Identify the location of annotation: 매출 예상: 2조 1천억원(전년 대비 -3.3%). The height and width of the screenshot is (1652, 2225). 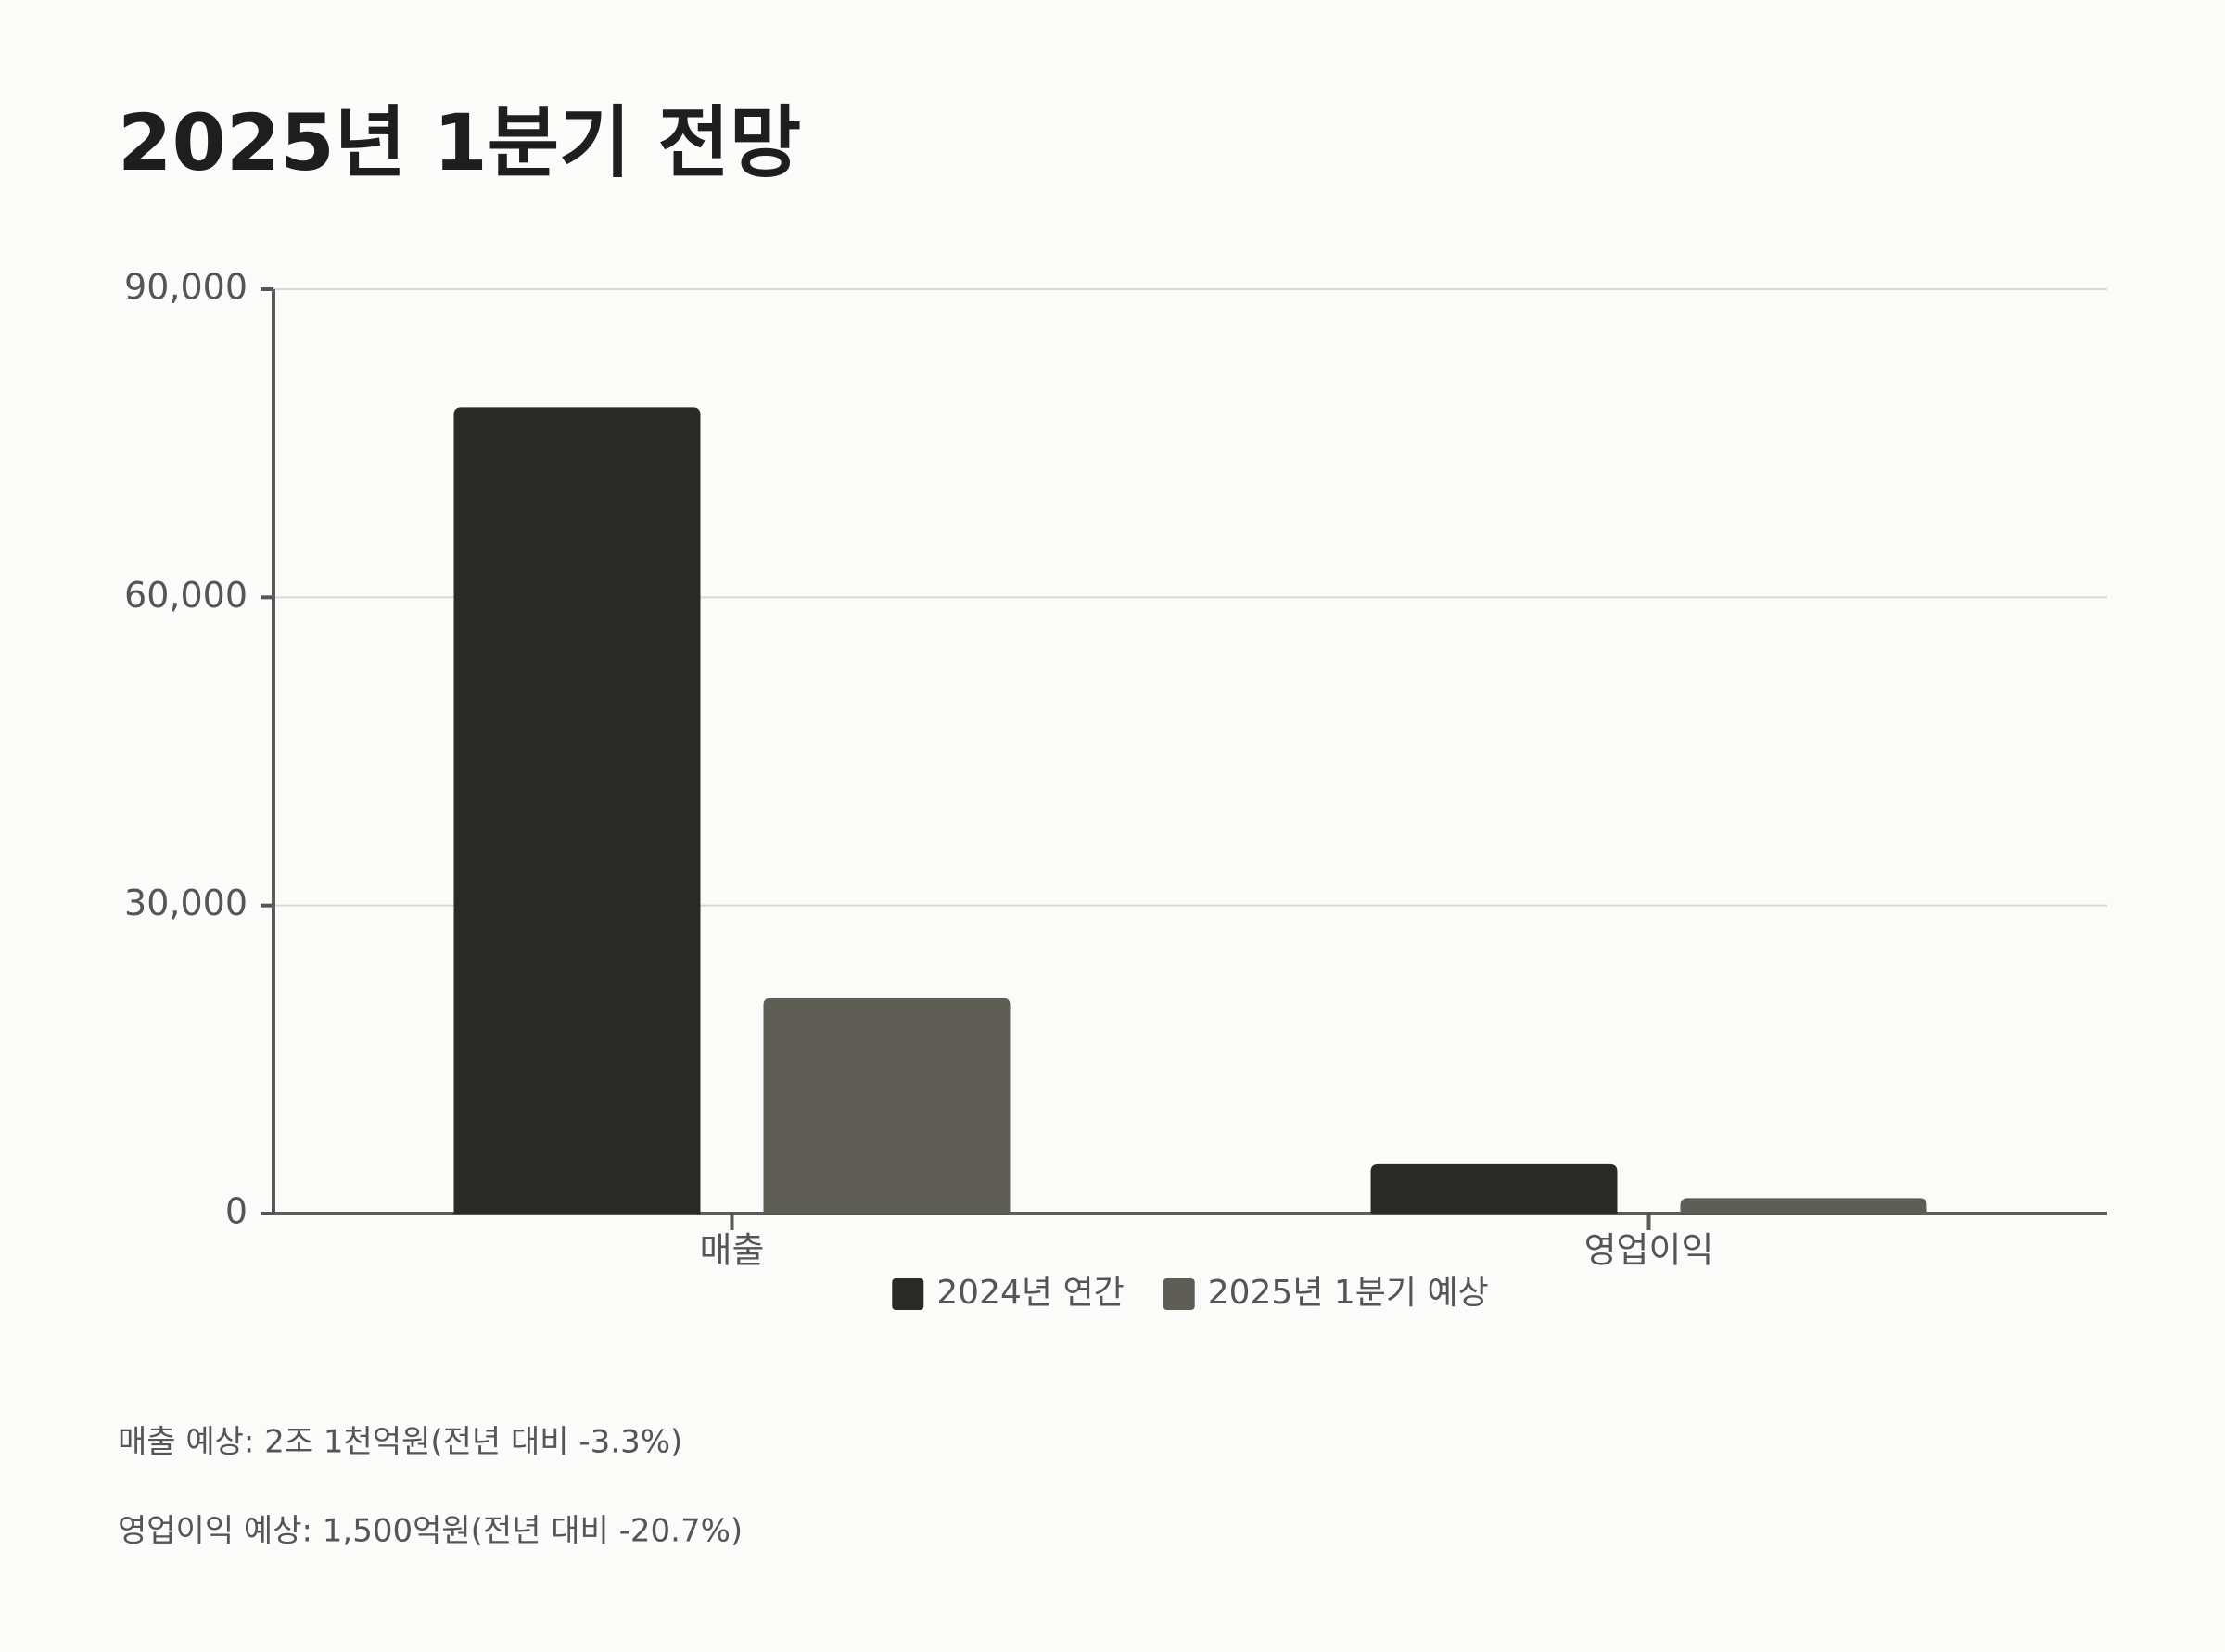
(400, 1442).